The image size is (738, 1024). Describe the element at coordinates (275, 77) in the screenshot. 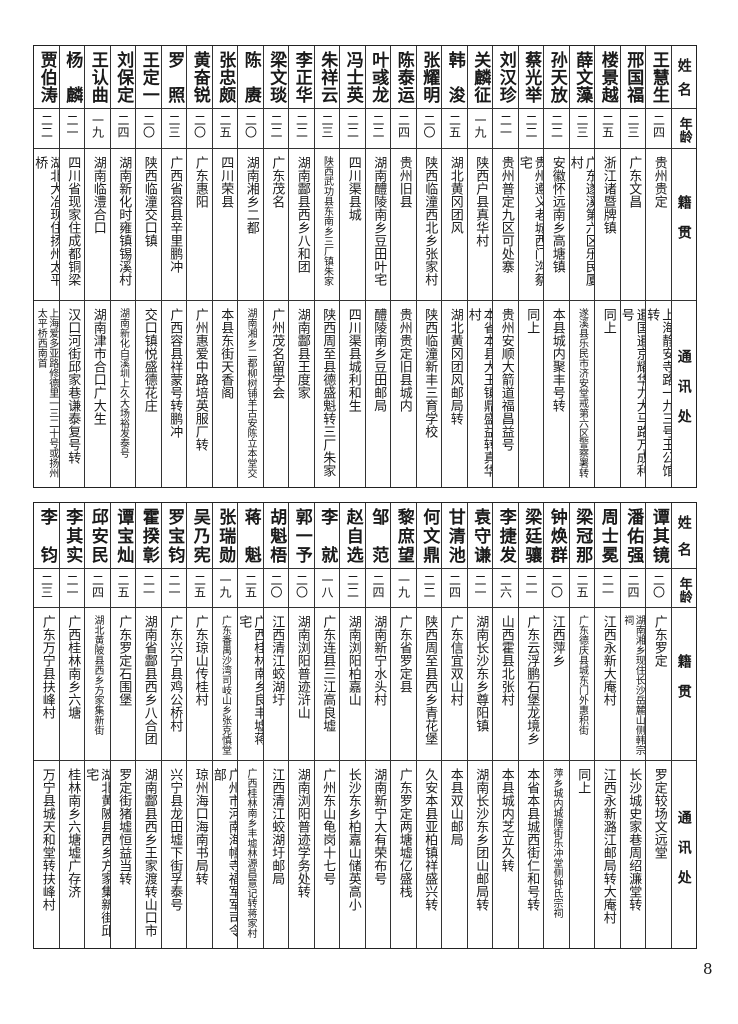

I see `person-name: 梁文琰` at that location.